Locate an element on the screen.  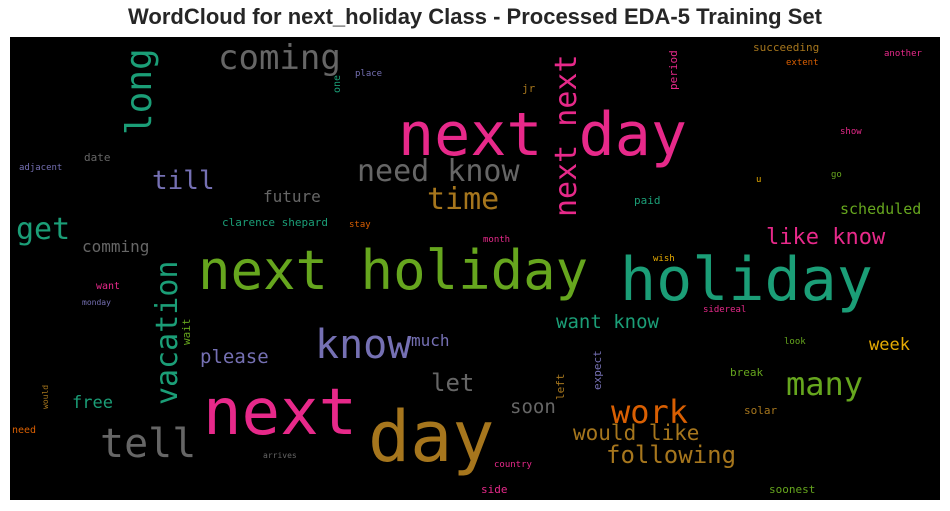
word-many: many is located at coordinates (825, 384).